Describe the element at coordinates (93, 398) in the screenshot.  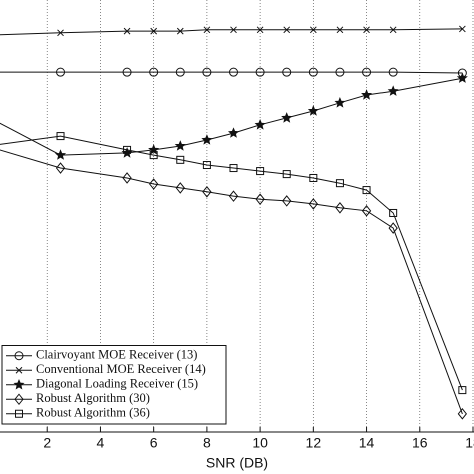
I see `legend-label: Robust Algorithm (30)` at that location.